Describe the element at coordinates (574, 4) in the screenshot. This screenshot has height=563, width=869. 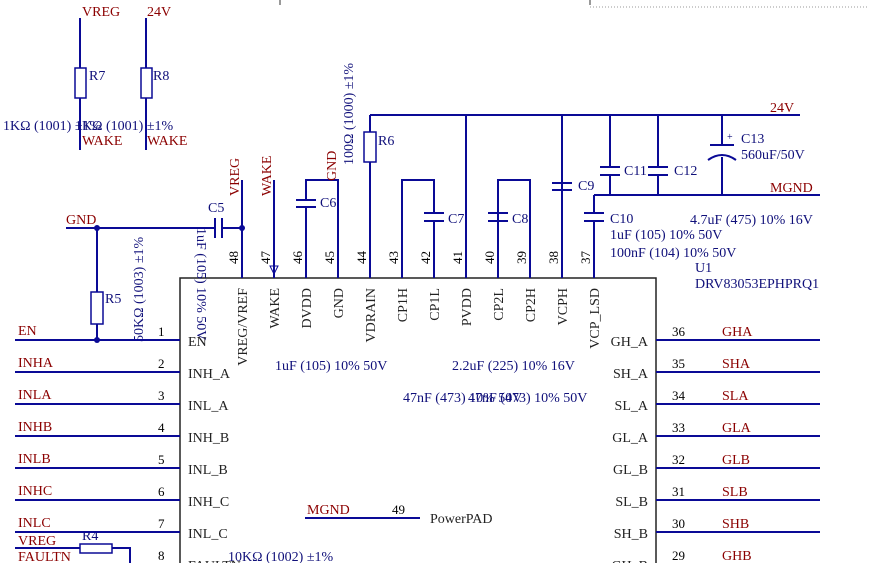
I see `frame` at that location.